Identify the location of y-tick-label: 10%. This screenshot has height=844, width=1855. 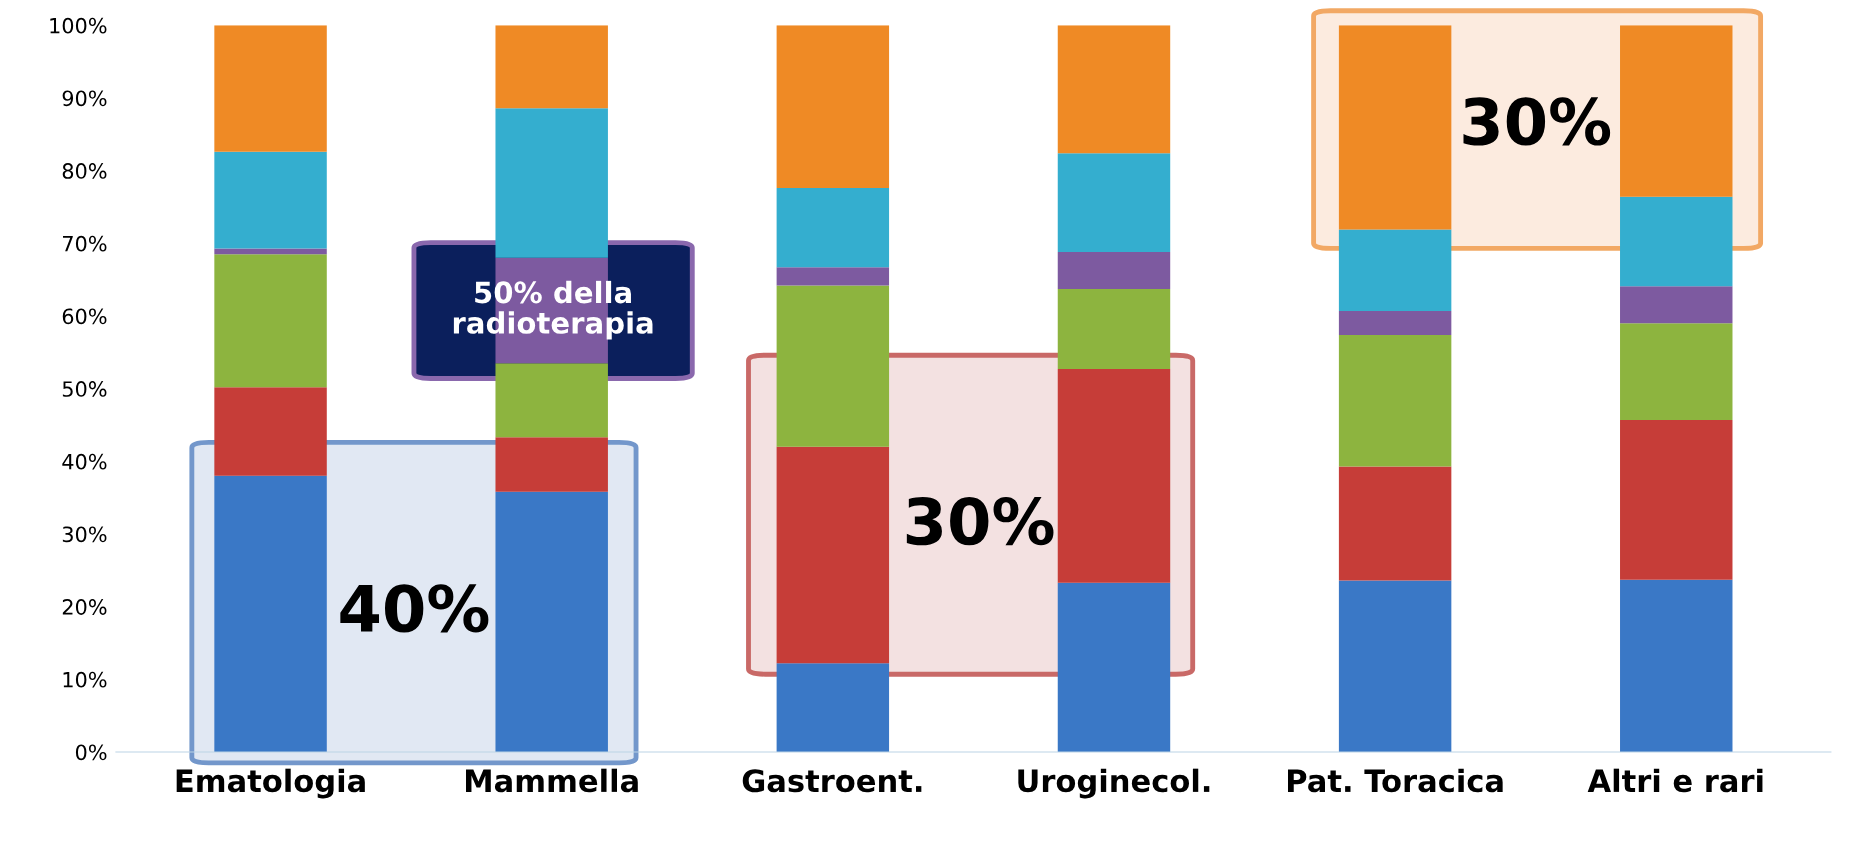
(85, 679).